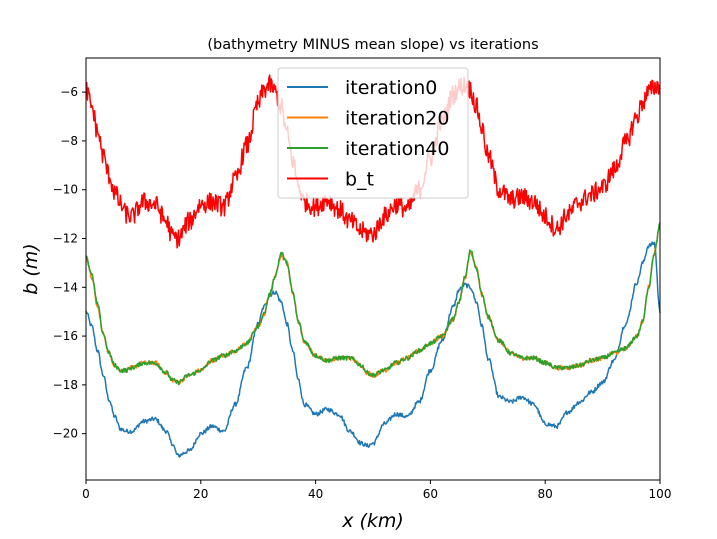 This screenshot has height=539, width=717. What do you see at coordinates (65, 287) in the screenshot?
I see `y-tick-label: −14` at bounding box center [65, 287].